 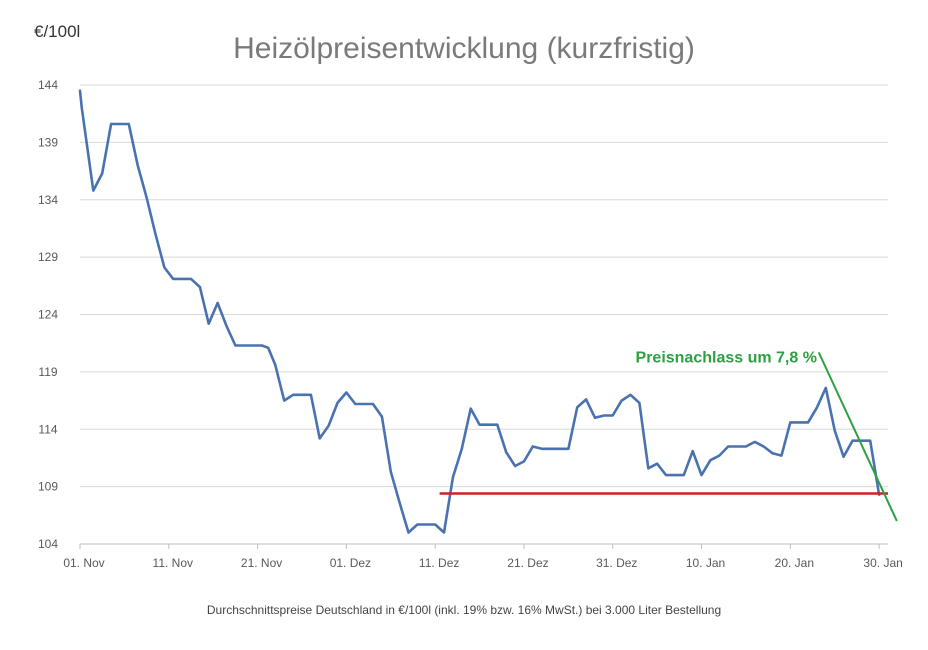 I want to click on x-tick-label: 10. Jan, so click(x=705, y=563).